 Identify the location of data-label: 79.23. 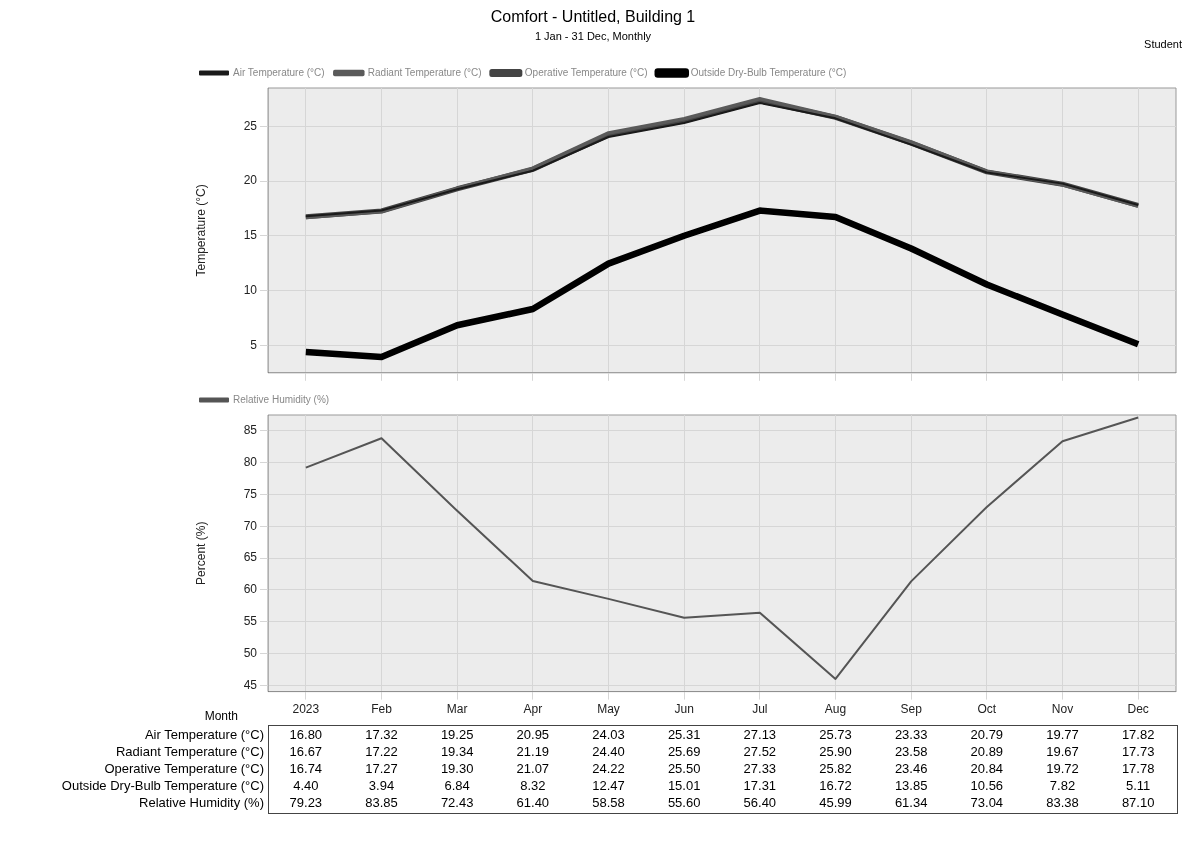
(306, 802).